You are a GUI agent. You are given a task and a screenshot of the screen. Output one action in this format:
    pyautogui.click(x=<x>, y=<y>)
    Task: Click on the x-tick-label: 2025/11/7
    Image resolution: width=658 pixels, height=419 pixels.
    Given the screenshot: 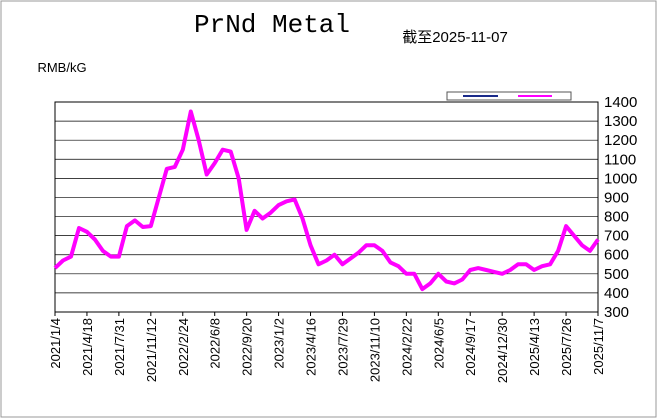 What is the action you would take?
    pyautogui.click(x=598, y=346)
    